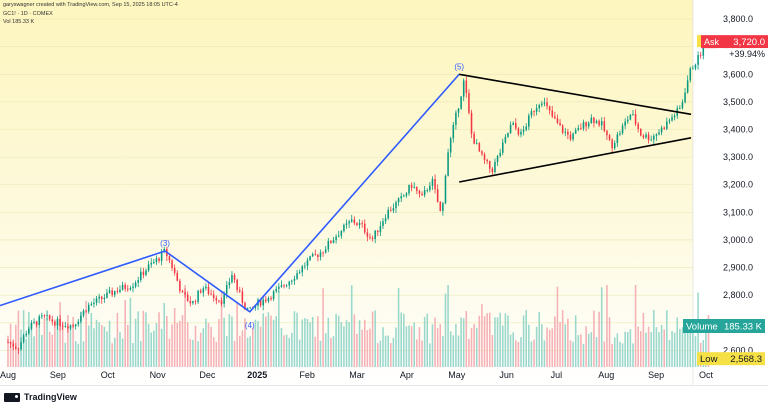  I want to click on tradingview-logo: TradingView, so click(40, 397).